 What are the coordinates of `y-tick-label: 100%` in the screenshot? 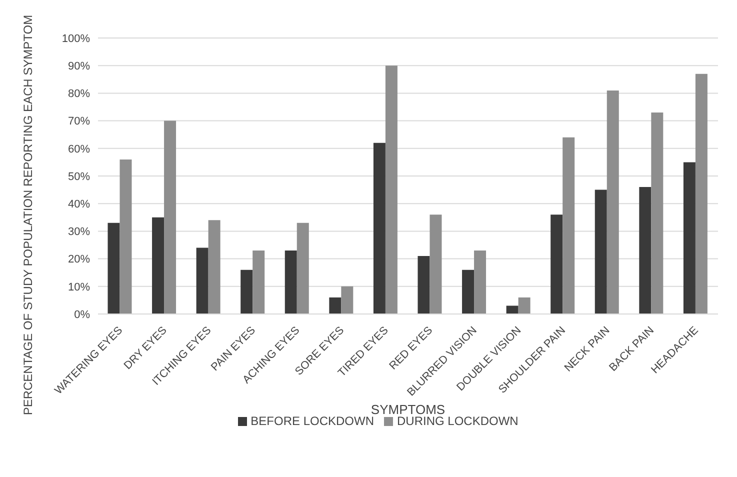 It's located at (76, 38).